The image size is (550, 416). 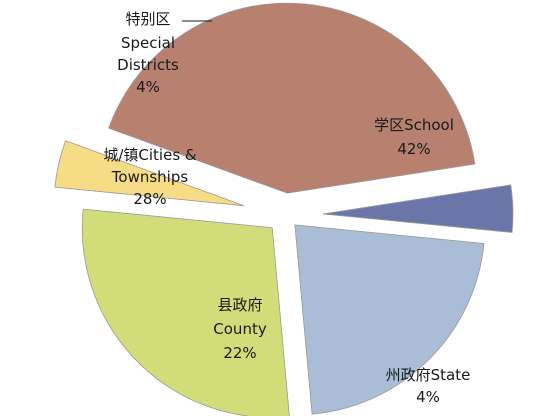 What do you see at coordinates (414, 125) in the screenshot?
I see `slice-label-school: 学区School` at bounding box center [414, 125].